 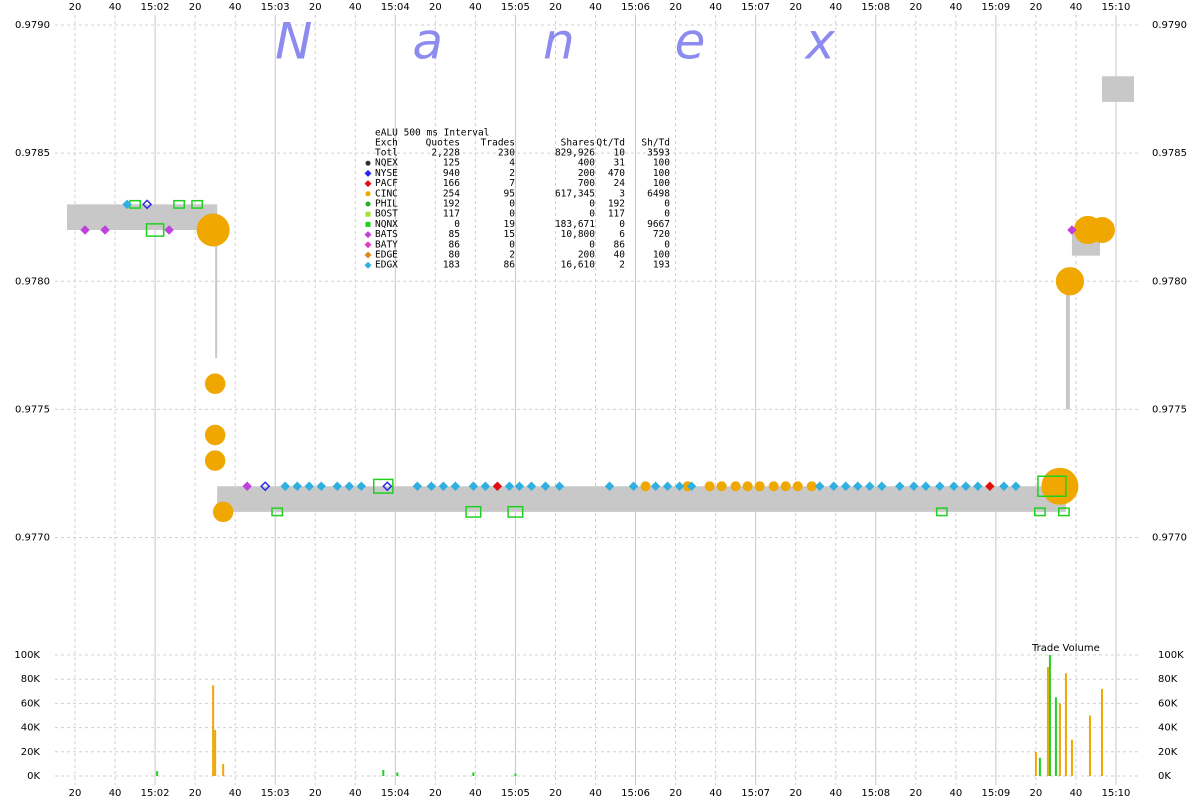 I want to click on table-cell: 829,926, so click(x=575, y=153).